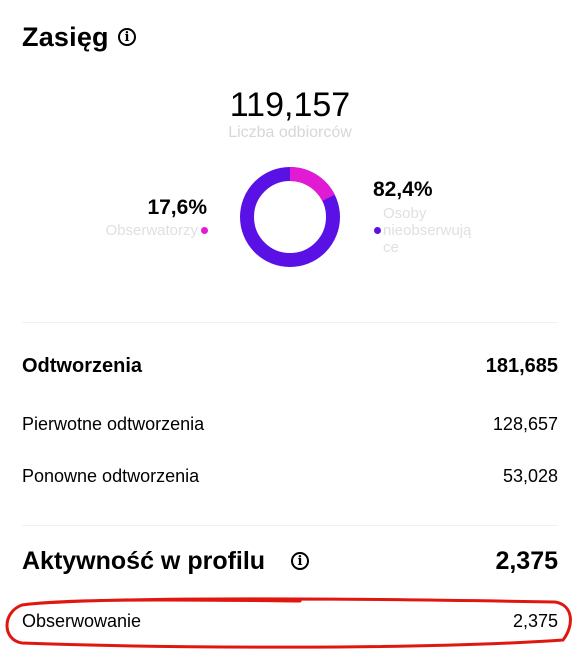  Describe the element at coordinates (403, 189) in the screenshot. I see `non-followers-percent: 82,4%` at that location.